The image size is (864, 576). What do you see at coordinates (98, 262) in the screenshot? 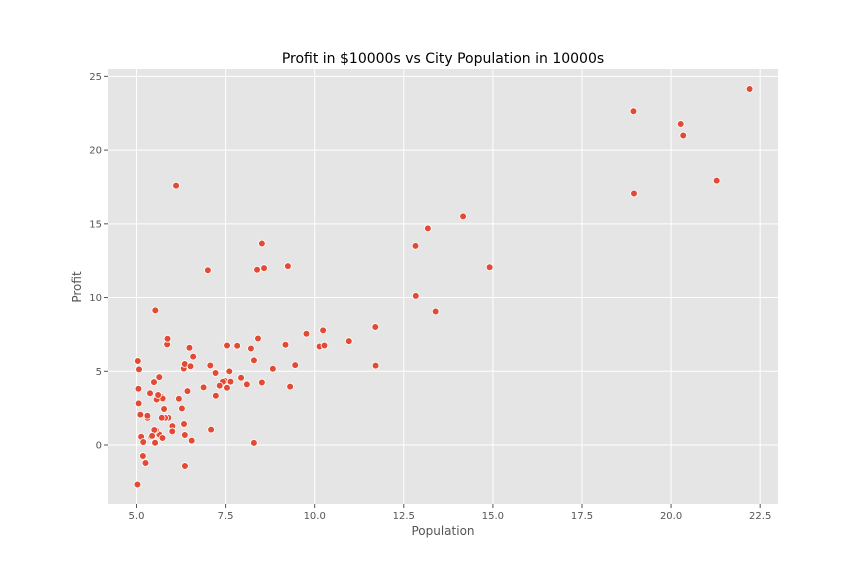
I see `y-axis-ticks: 0 5 10 15 20 25` at bounding box center [98, 262].